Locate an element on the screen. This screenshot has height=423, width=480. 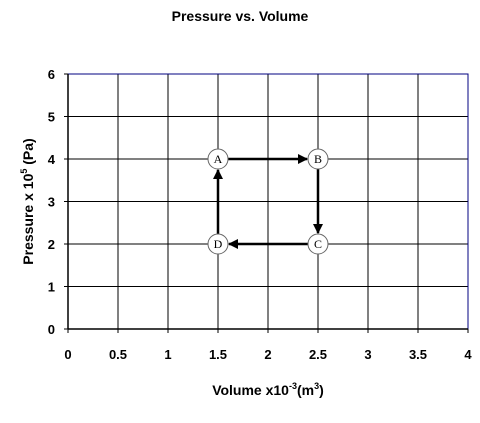
point-c-marker is located at coordinates (318, 244).